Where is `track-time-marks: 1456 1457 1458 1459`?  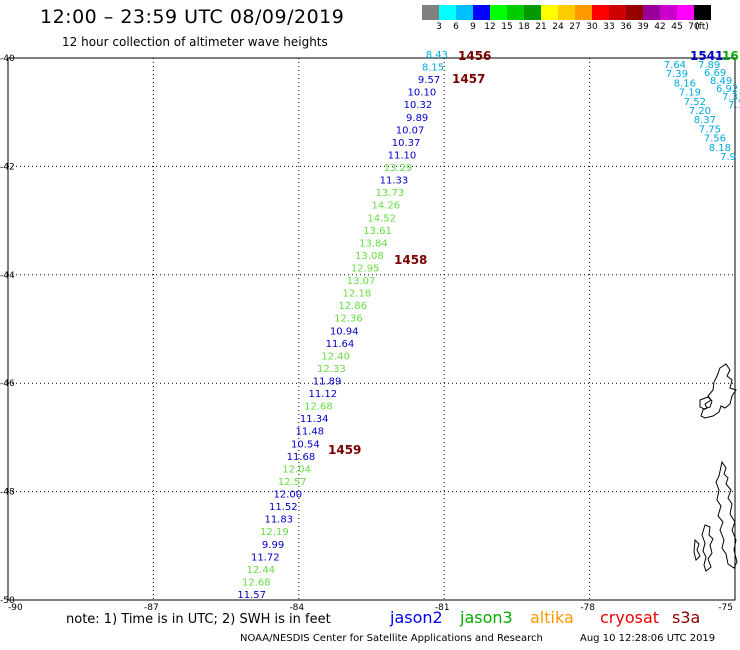
track-time-marks: 1456 1457 1458 1459 is located at coordinates (409, 253).